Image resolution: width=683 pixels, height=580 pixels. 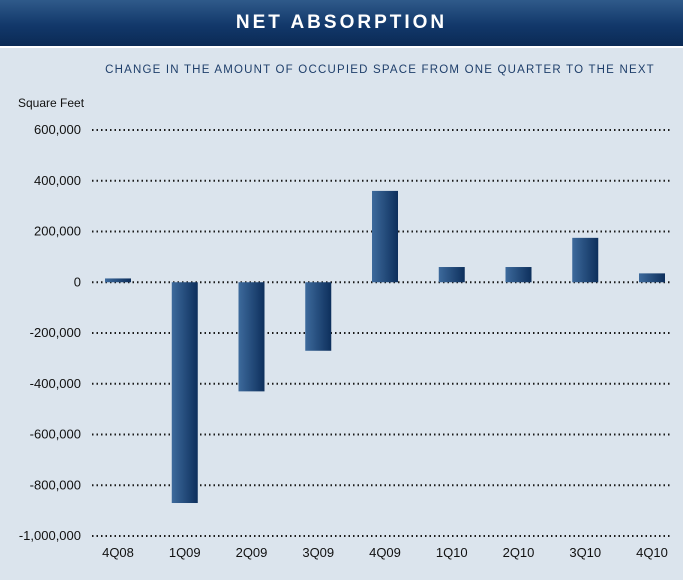 What do you see at coordinates (55, 434) in the screenshot?
I see `y-tick-label: -600,000` at bounding box center [55, 434].